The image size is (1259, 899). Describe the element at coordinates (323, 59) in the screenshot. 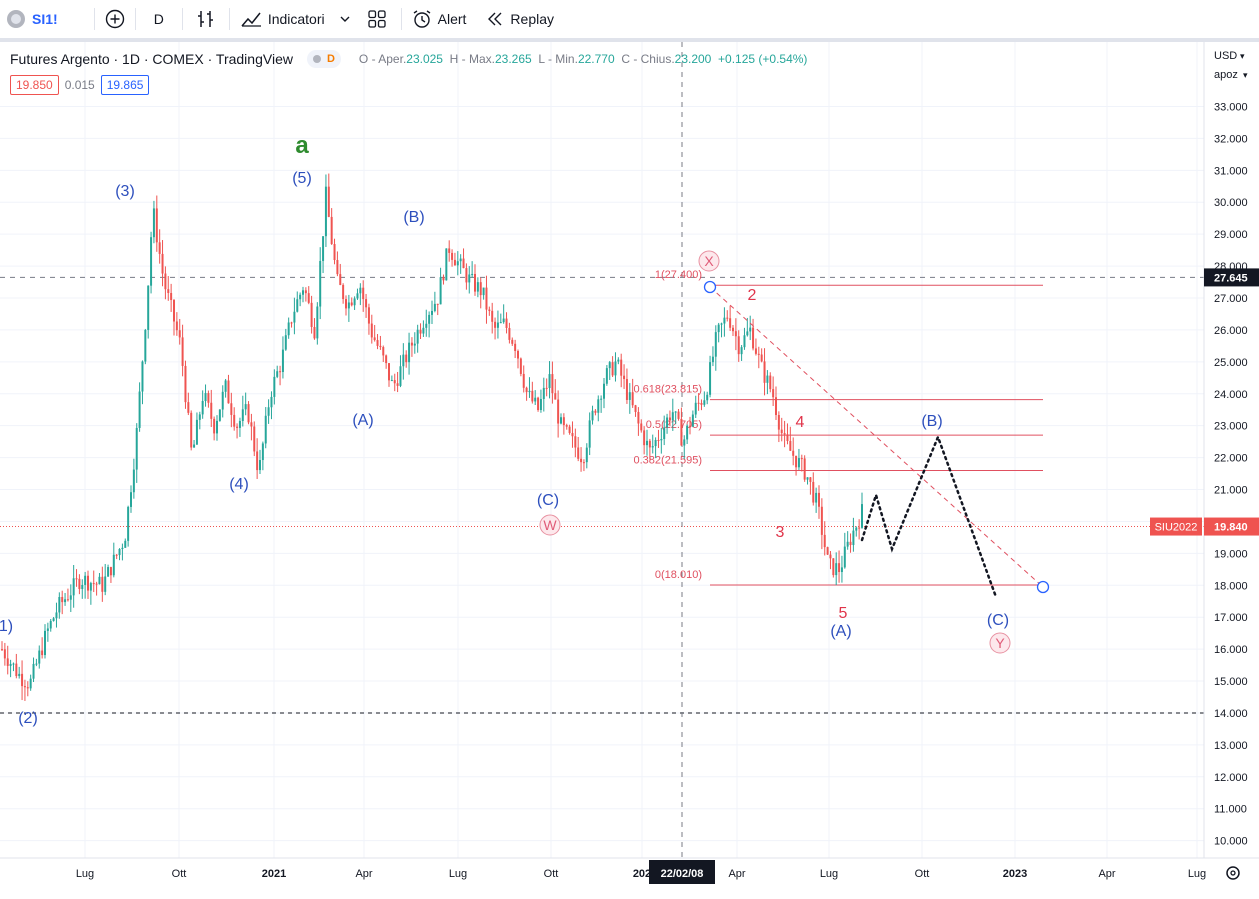

I see `market-status-badge: D` at that location.